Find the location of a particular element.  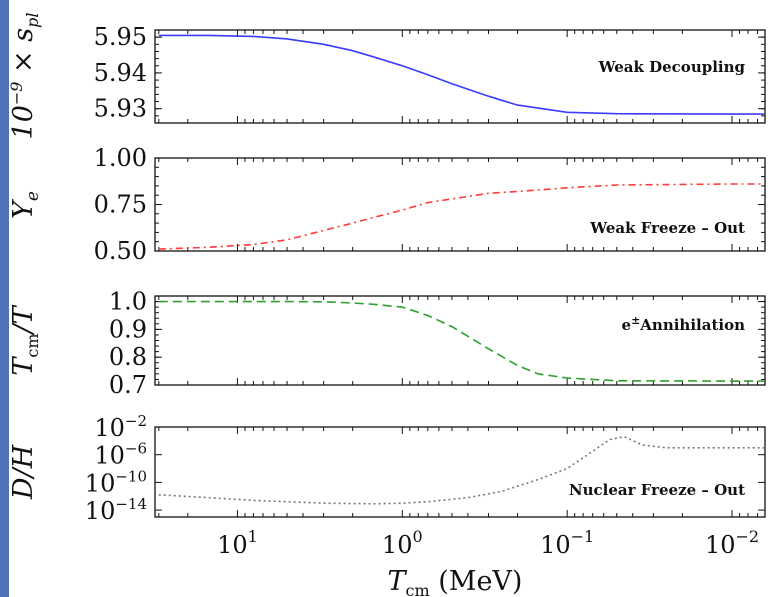

y-tick-label: 5.93 is located at coordinates (120, 109).